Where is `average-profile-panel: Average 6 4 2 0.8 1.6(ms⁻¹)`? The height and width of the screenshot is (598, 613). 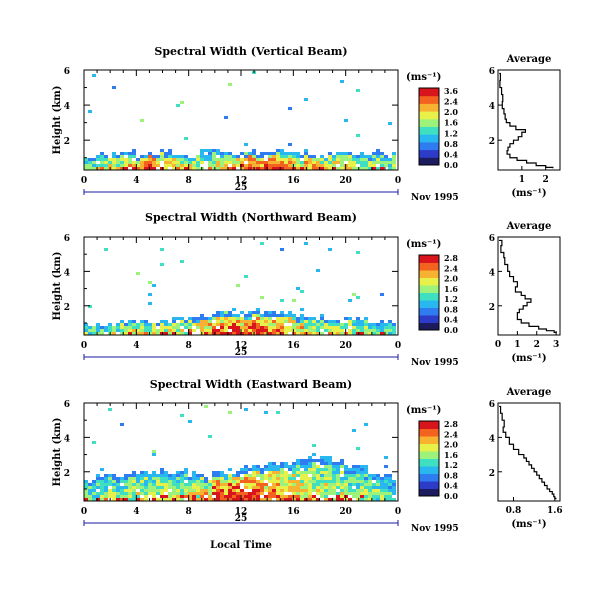 average-profile-panel: Average 6 4 2 0.8 1.6(ms⁻¹) is located at coordinates (526, 458).